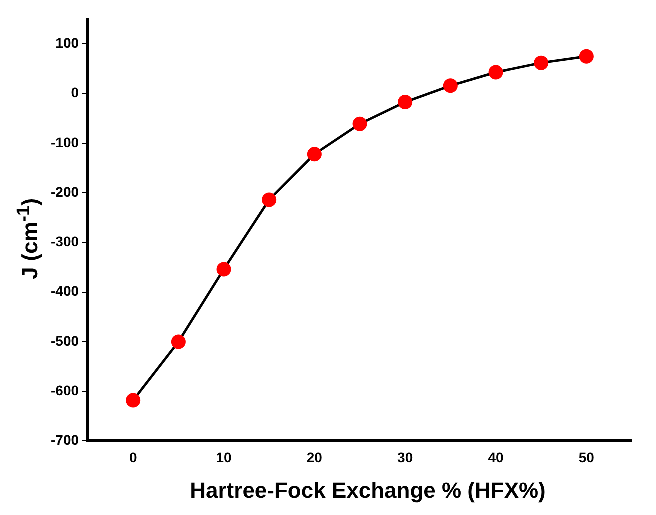 This screenshot has height=515, width=656. Describe the element at coordinates (133, 457) in the screenshot. I see `x-tick-label: 0` at that location.